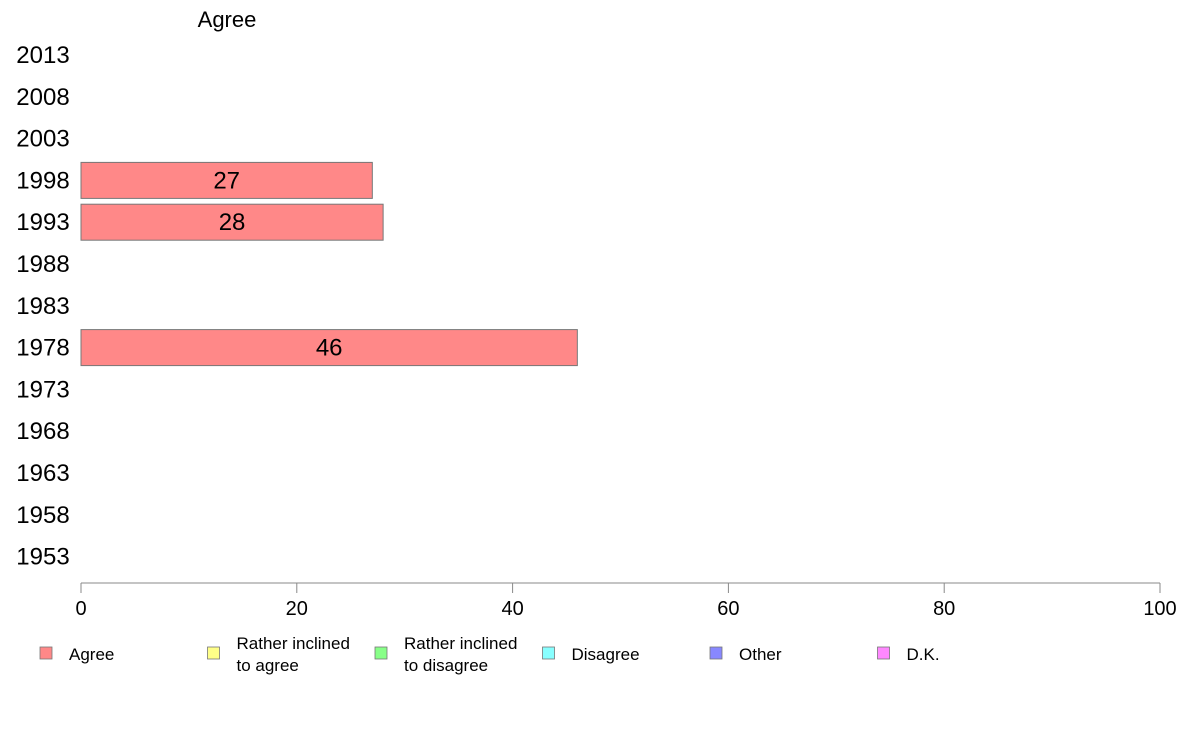 The image size is (1188, 736). I want to click on legend-swatch-d-k, so click(883, 653).